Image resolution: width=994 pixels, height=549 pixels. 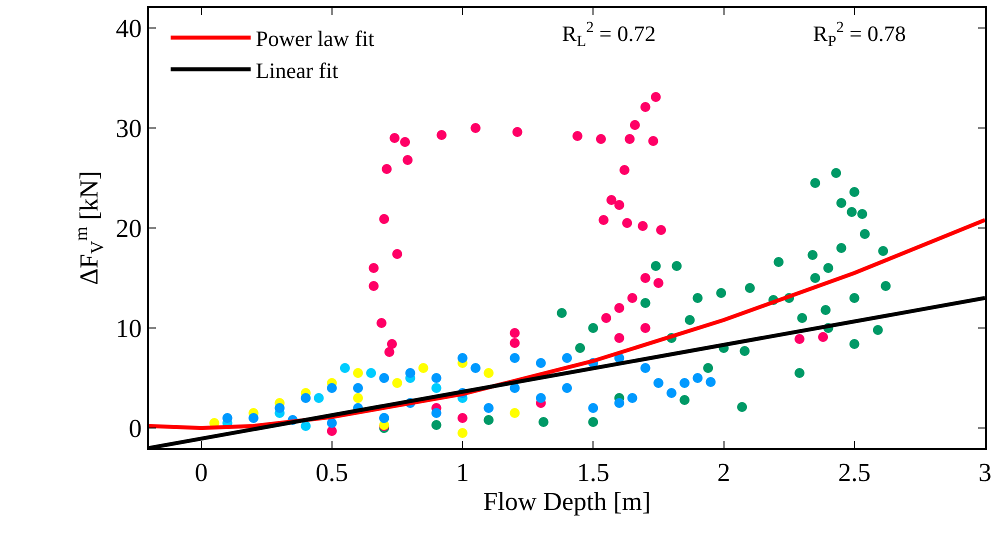 I want to click on y-tick-label: 20, so click(x=129, y=229).